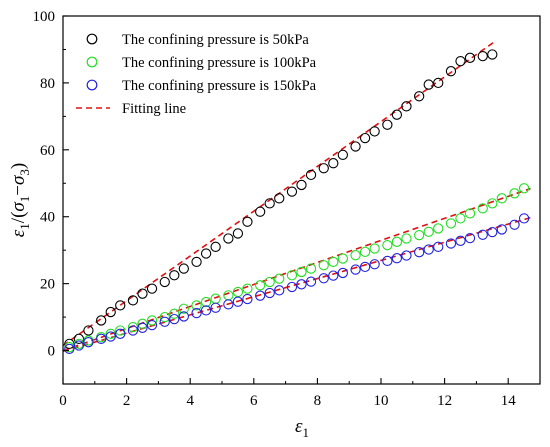  What do you see at coordinates (509, 401) in the screenshot?
I see `x-tick-label: 14` at bounding box center [509, 401].